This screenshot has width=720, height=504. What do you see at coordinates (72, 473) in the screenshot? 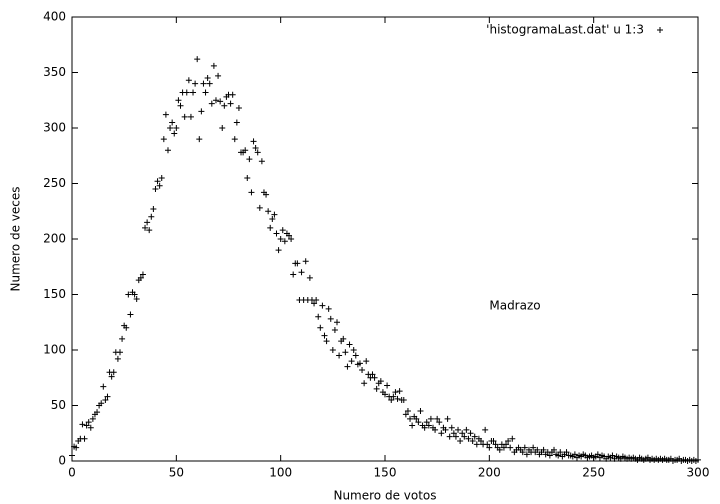
I see `x-tick-label: 0` at bounding box center [72, 473].